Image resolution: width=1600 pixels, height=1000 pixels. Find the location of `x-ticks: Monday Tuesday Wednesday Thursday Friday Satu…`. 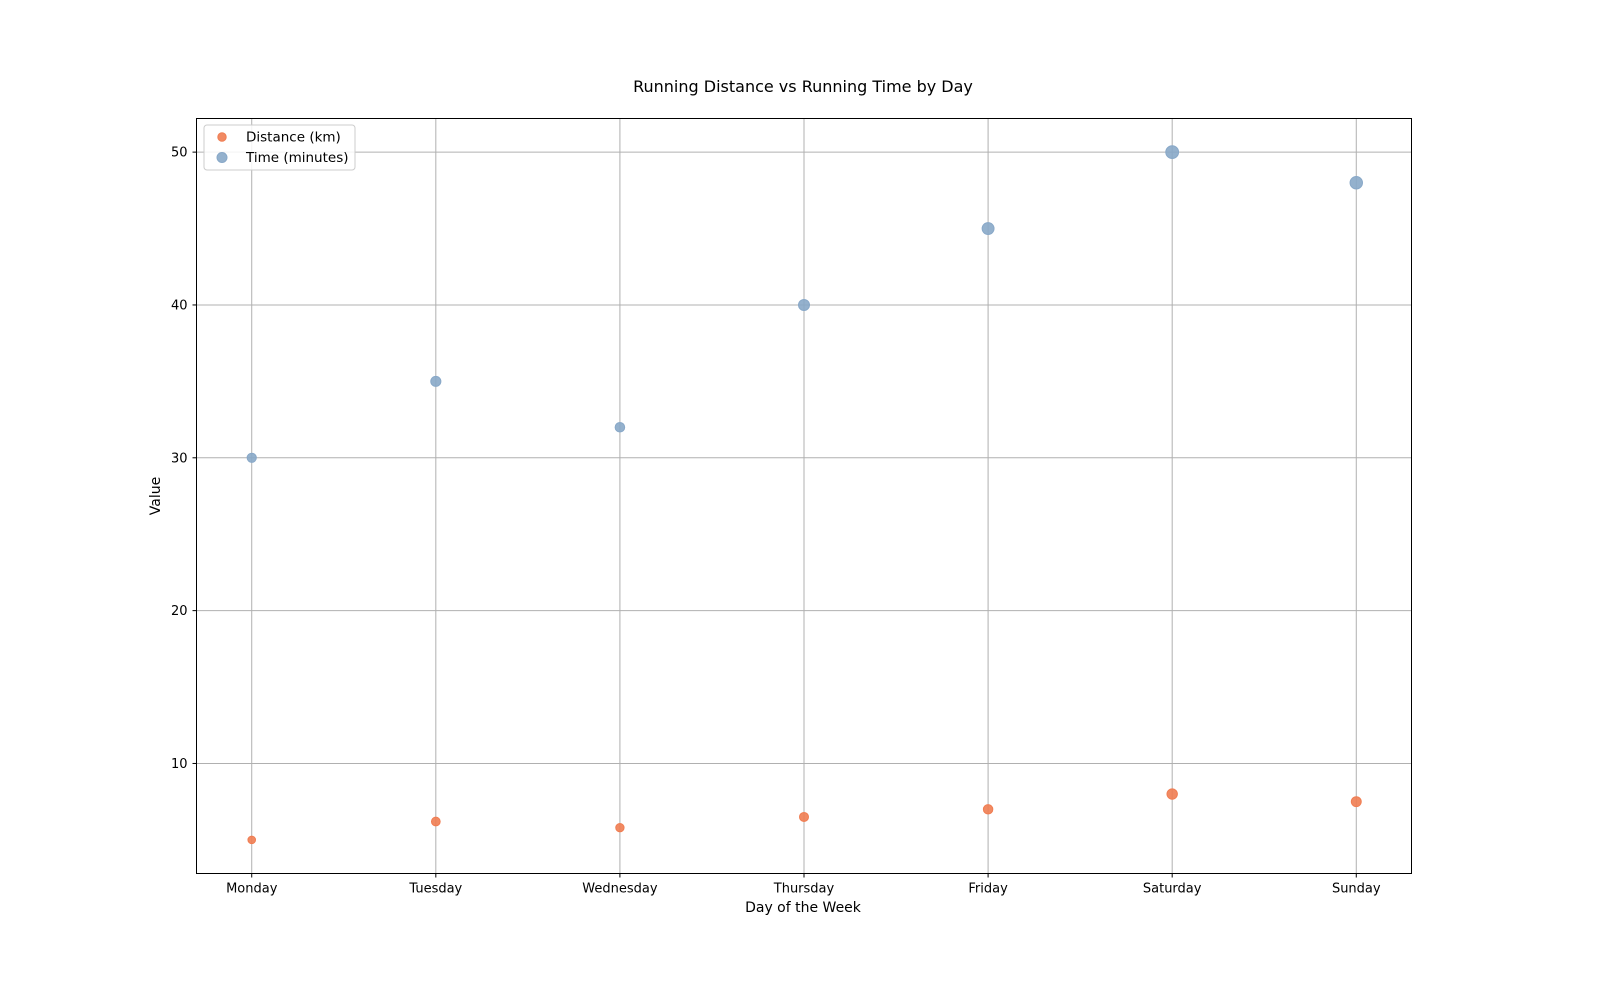

x-ticks: Monday Tuesday Wednesday Thursday Friday Satu… is located at coordinates (803, 885).